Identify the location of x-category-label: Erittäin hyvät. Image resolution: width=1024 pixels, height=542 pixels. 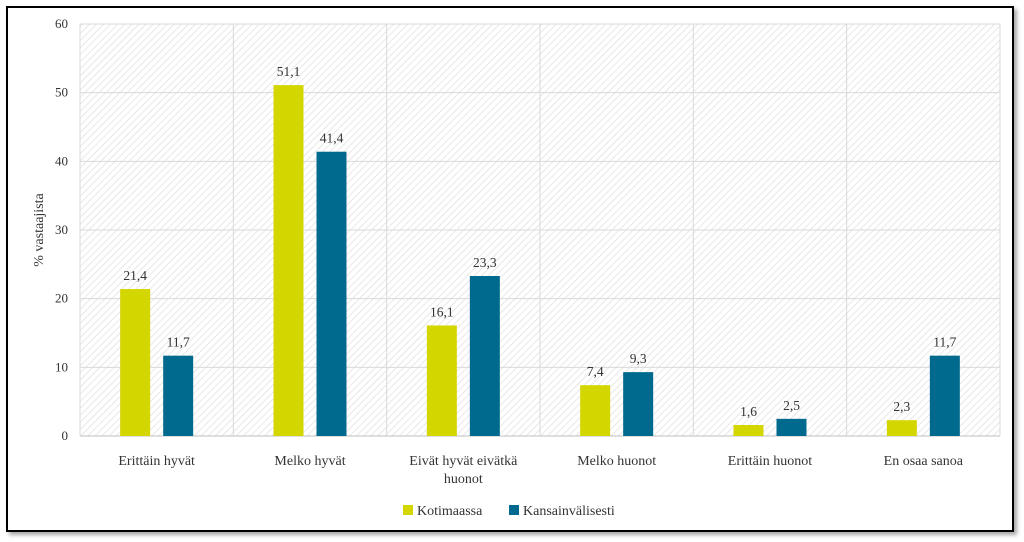
(156, 461).